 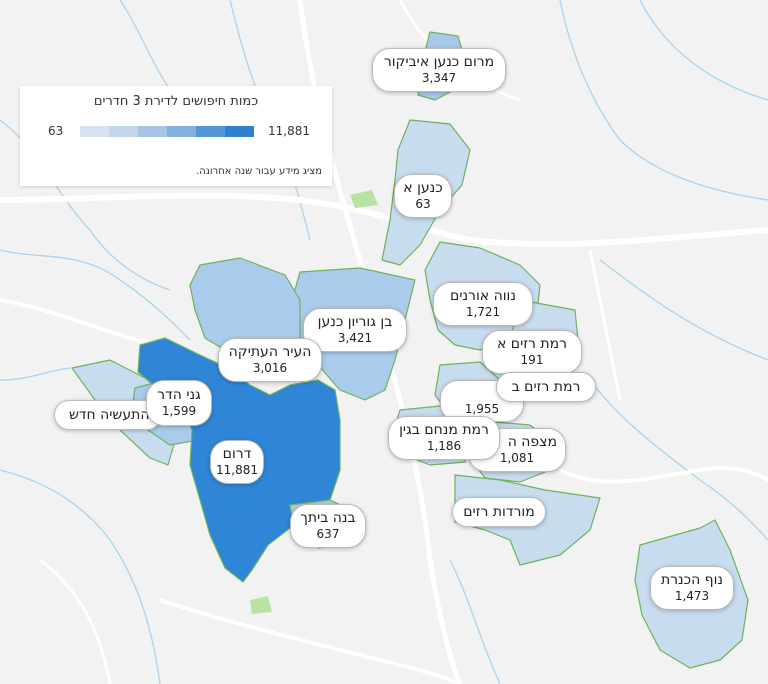 What do you see at coordinates (56, 131) in the screenshot?
I see `legend-min-value: 63` at bounding box center [56, 131].